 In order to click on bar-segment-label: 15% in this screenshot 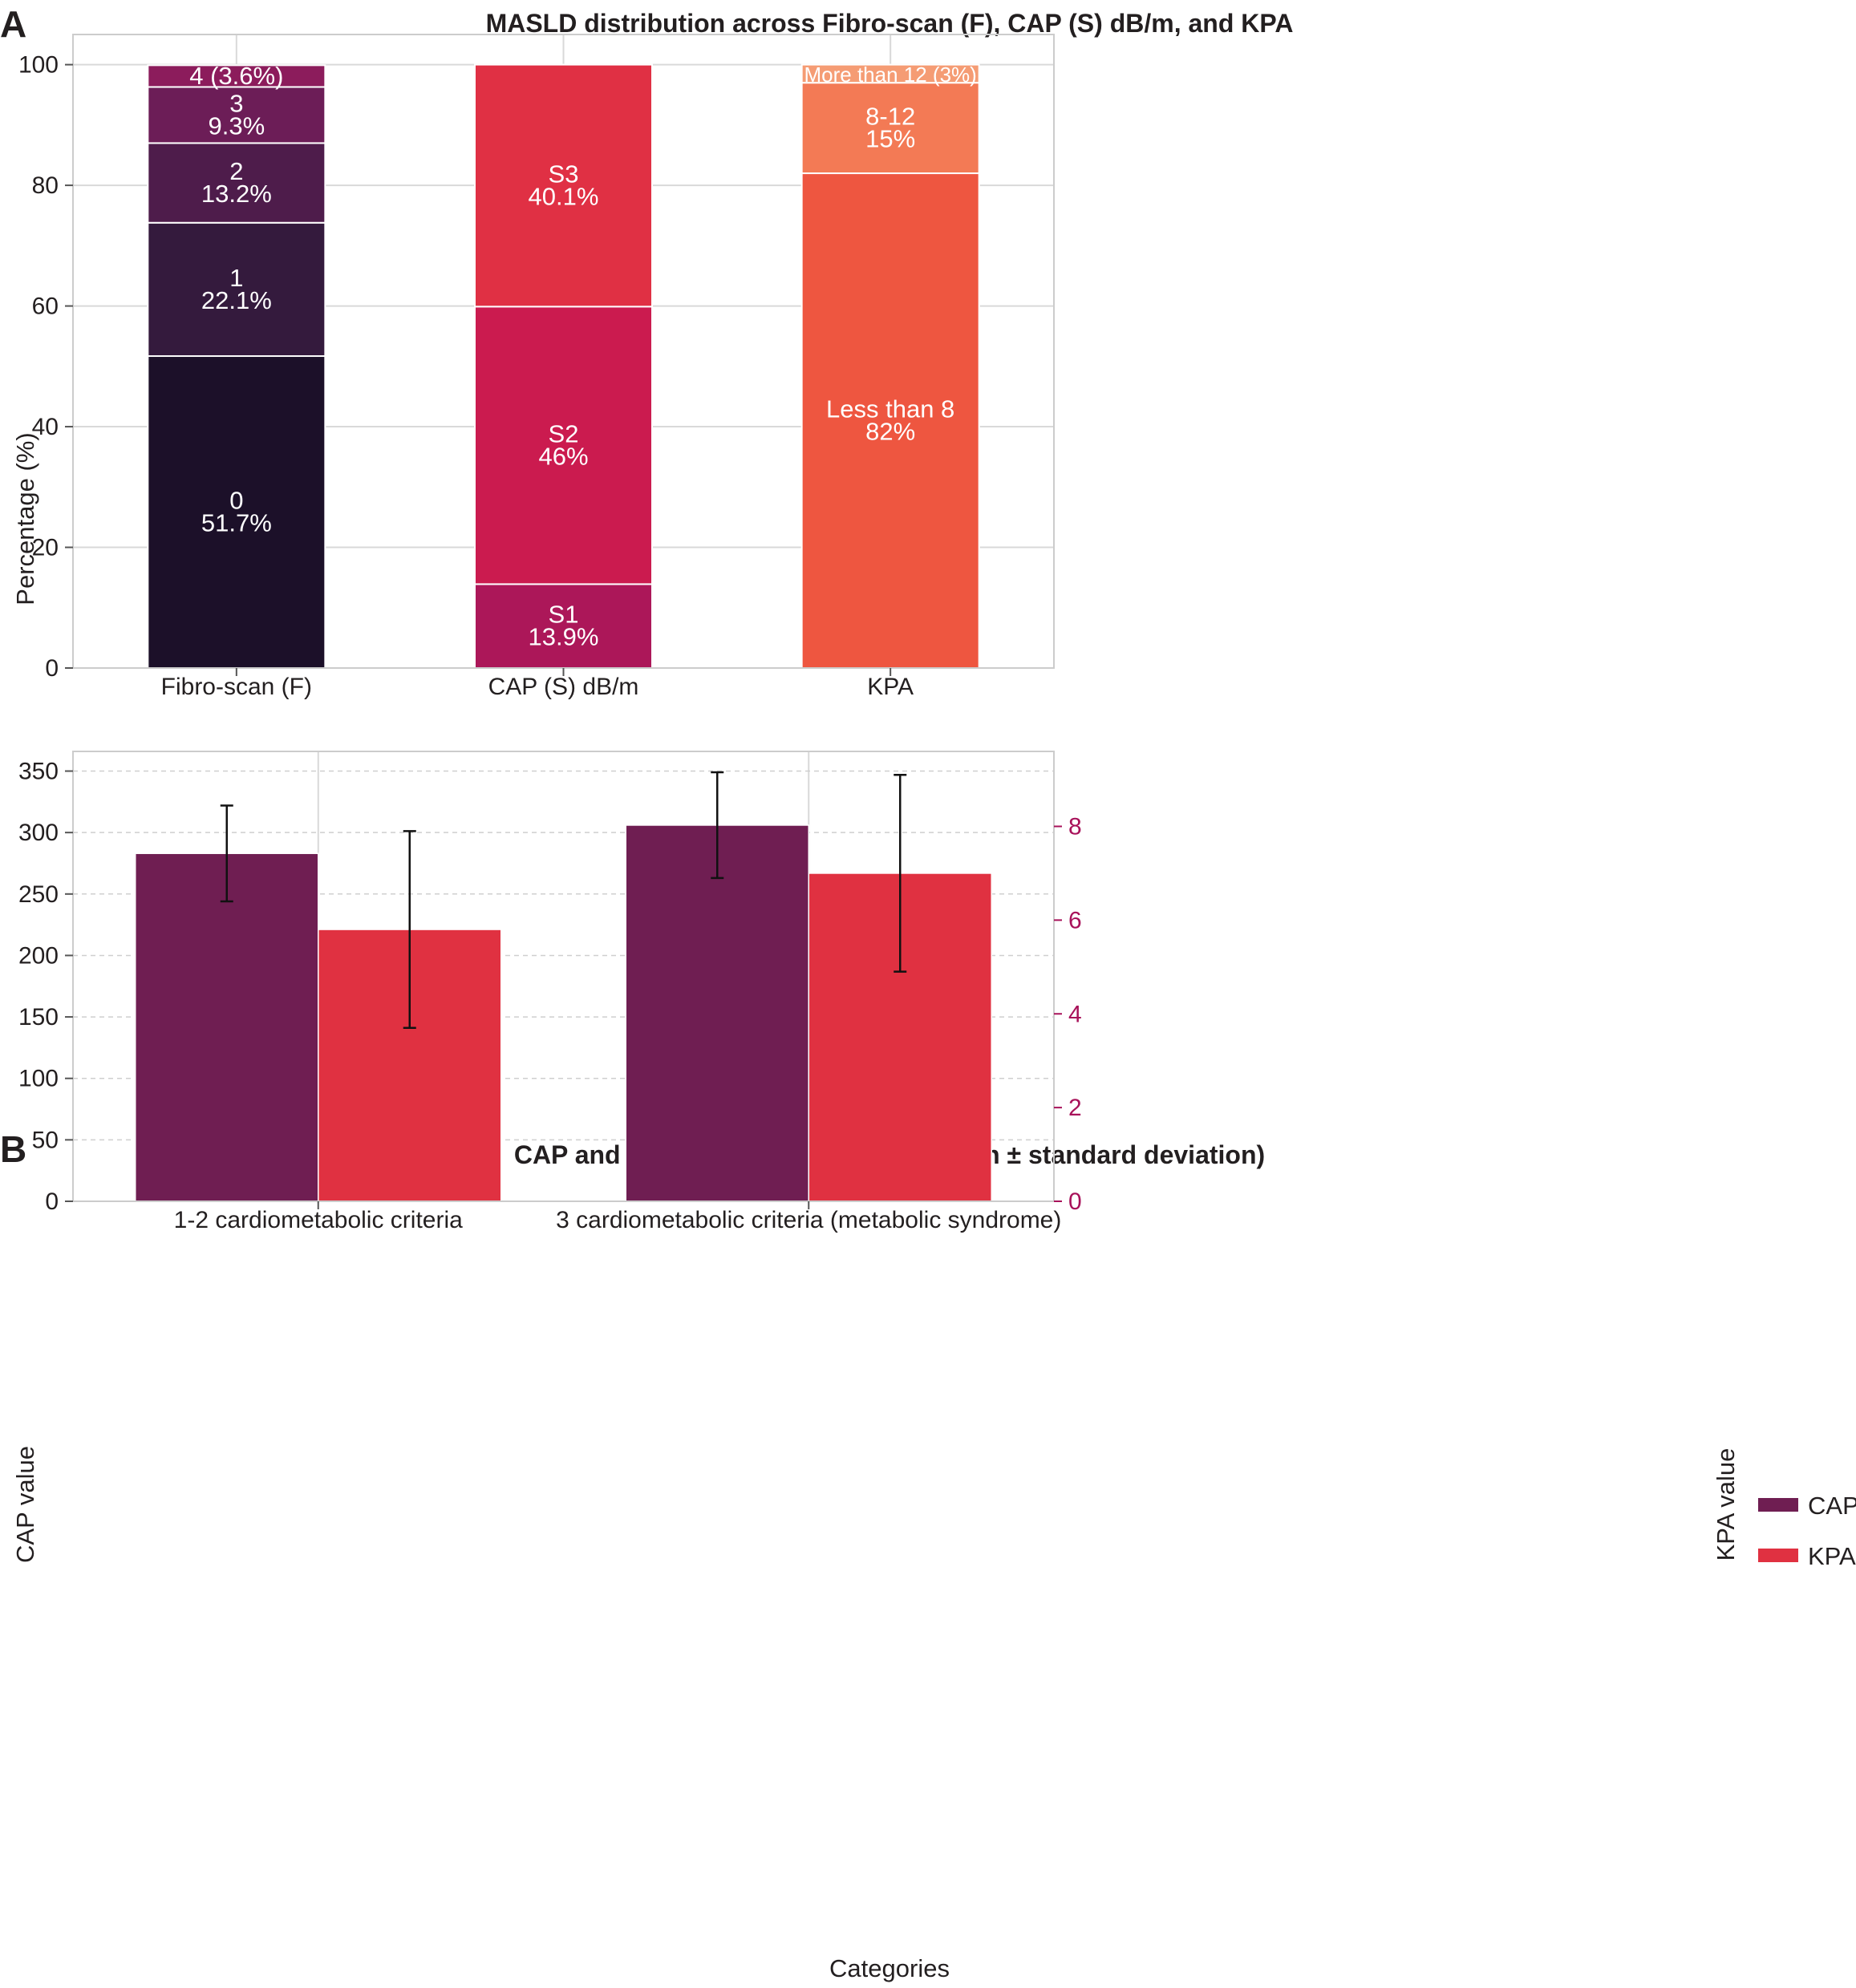, I will do `click(890, 139)`.